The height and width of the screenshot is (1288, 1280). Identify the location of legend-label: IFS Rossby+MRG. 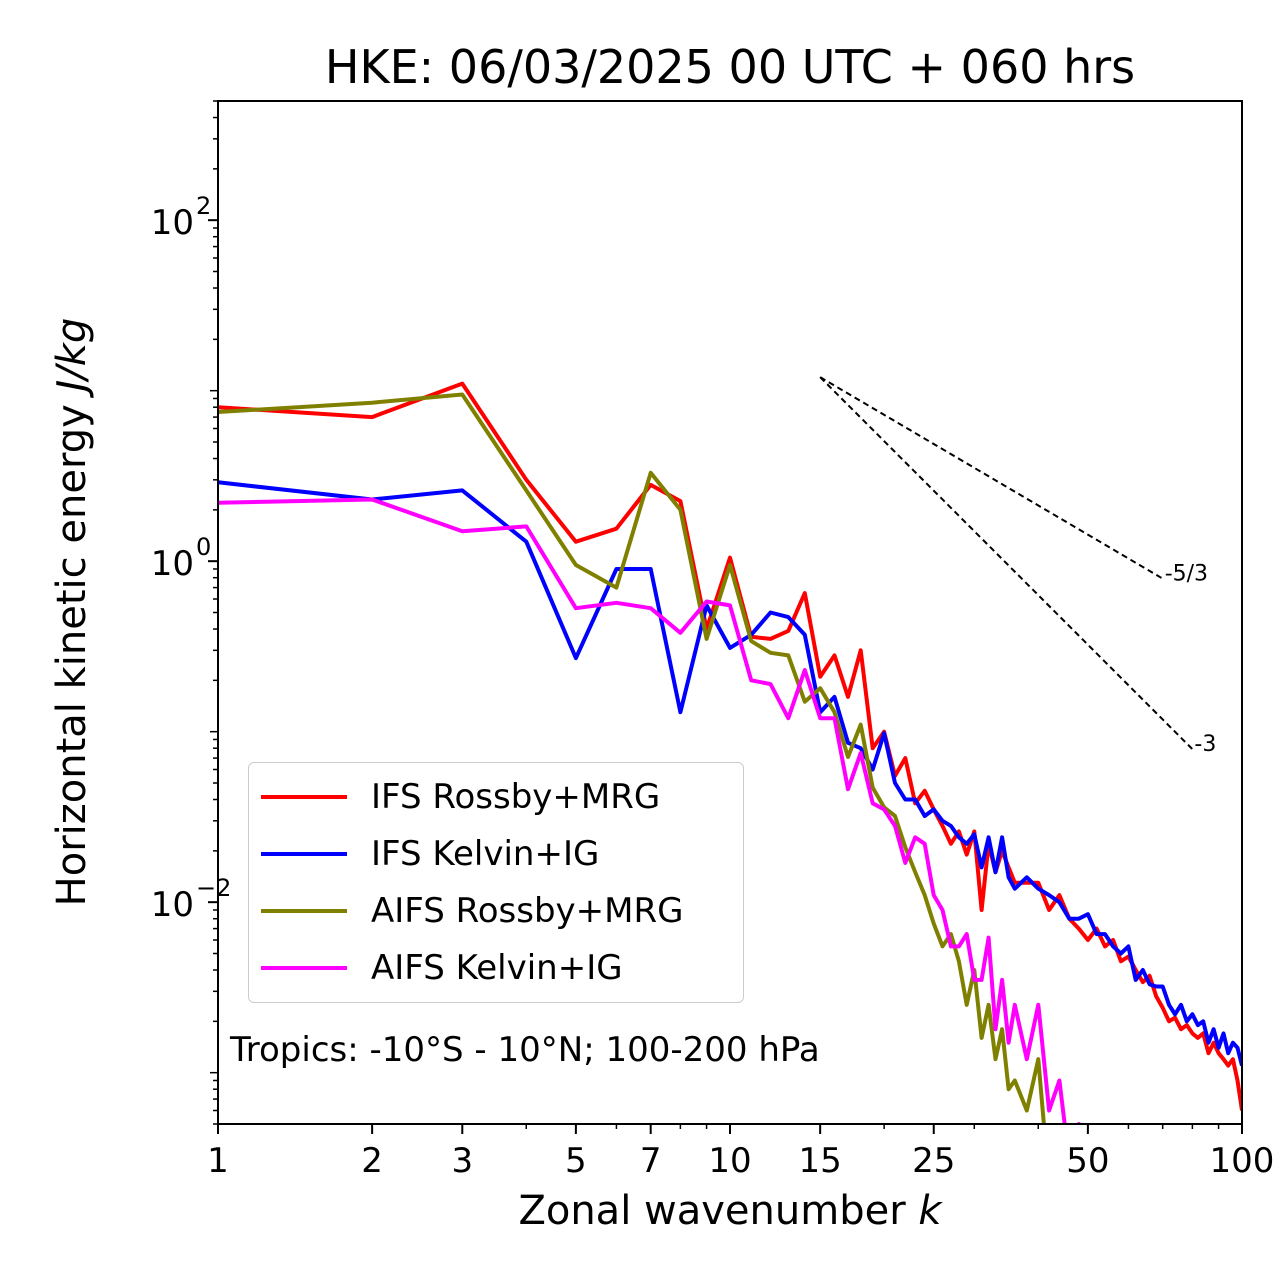
(516, 797).